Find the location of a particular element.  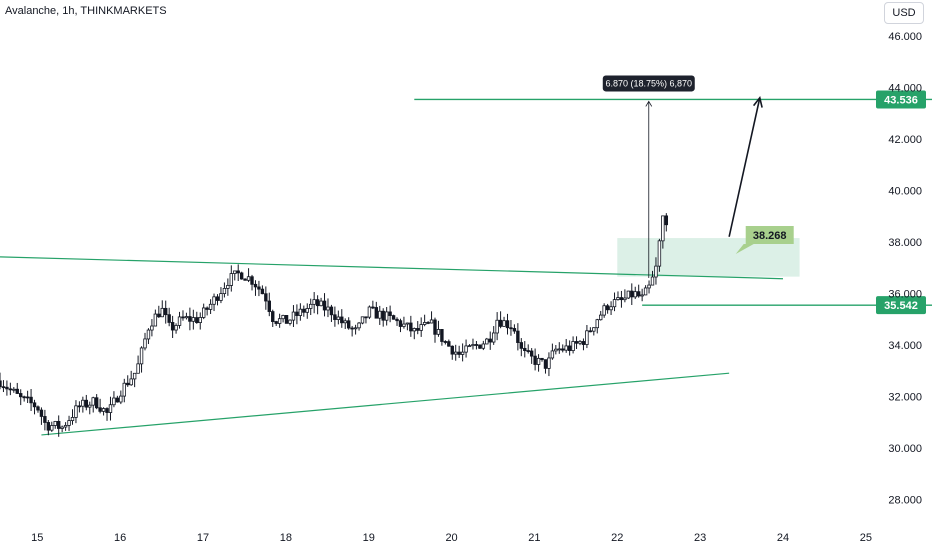

currency-button: USD is located at coordinates (904, 13).